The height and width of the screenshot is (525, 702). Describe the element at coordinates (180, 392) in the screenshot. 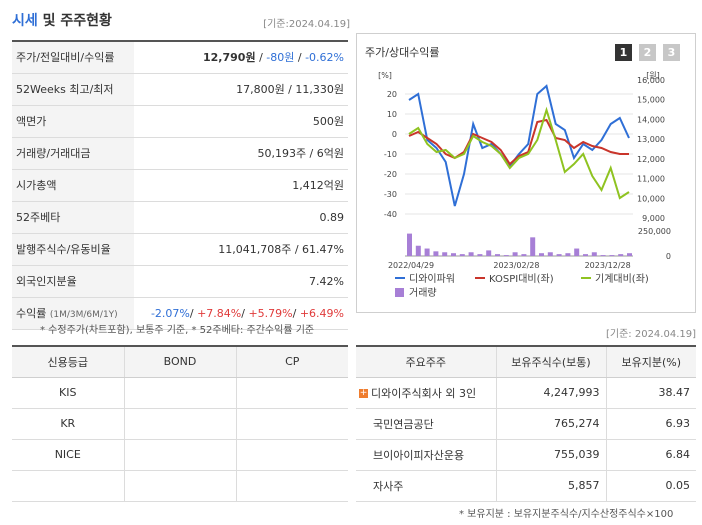

I see `table-row: KIS` at that location.